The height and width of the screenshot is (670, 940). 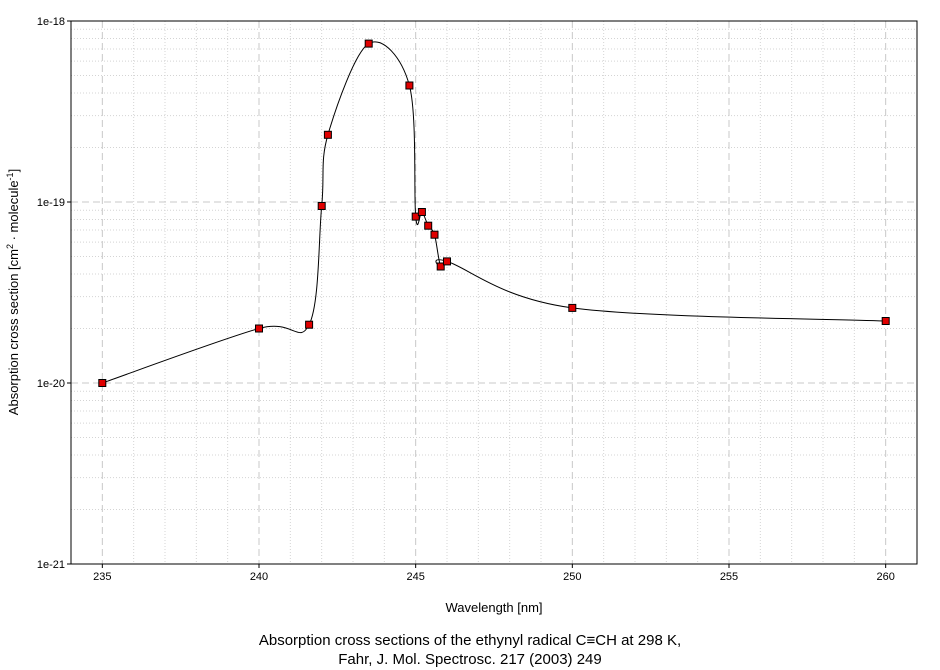 What do you see at coordinates (13, 332) in the screenshot?
I see `y-axis-title-pre: Absorption cross section [cm` at bounding box center [13, 332].